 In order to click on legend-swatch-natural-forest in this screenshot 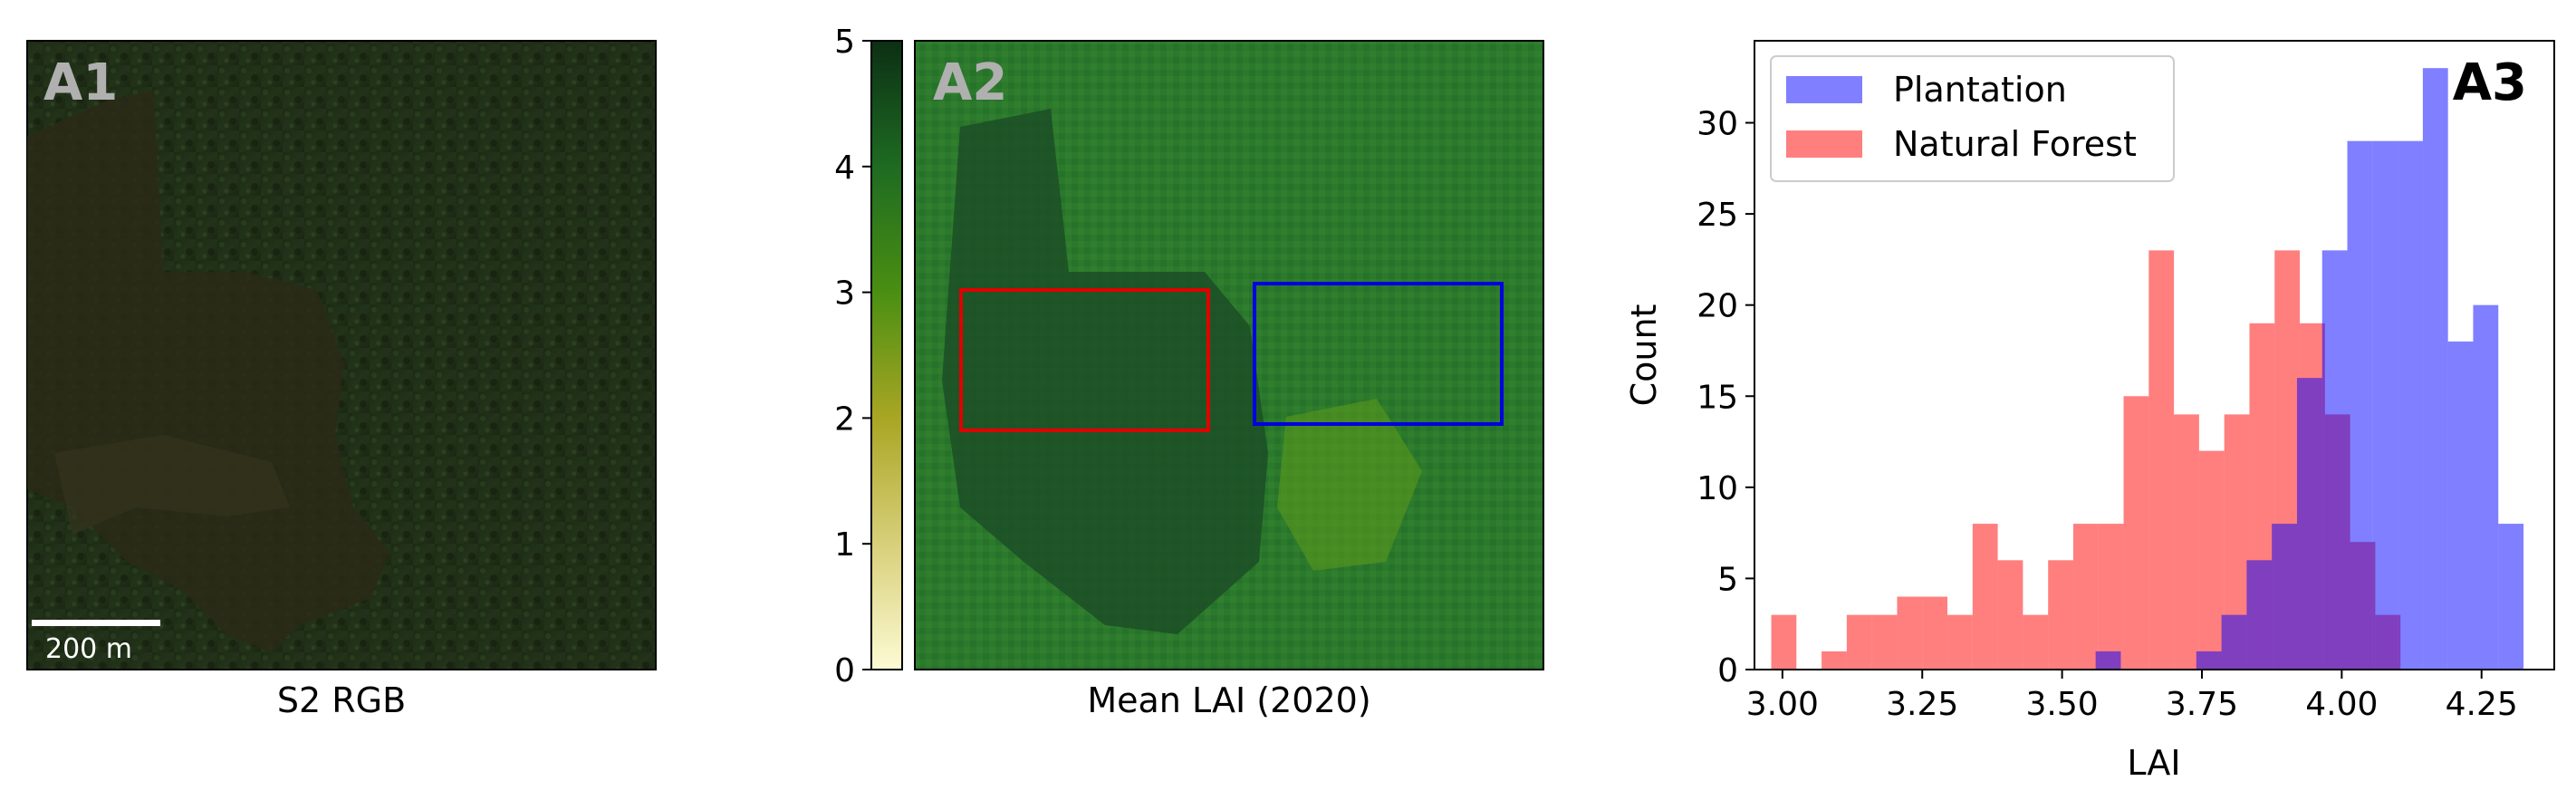, I will do `click(1824, 144)`.